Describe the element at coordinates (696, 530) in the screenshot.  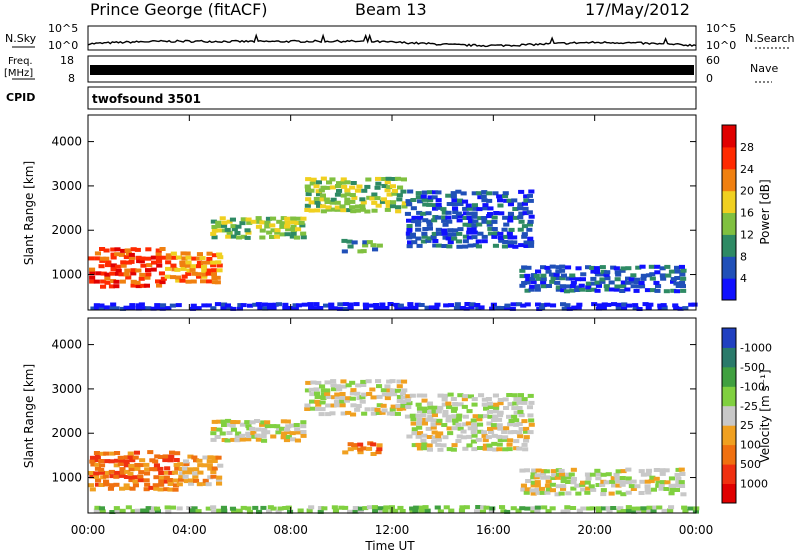
I see `x-tick-label: 00:00` at that location.